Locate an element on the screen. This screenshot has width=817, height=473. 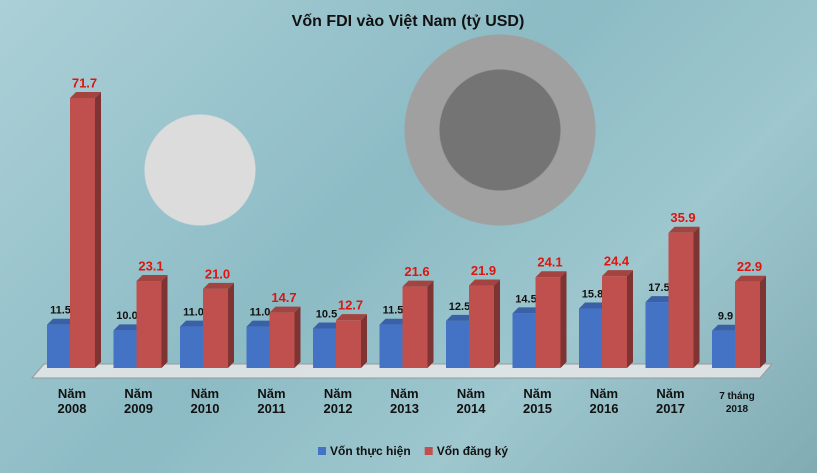
x-tick-label: Năm 2015 is located at coordinates (537, 401).